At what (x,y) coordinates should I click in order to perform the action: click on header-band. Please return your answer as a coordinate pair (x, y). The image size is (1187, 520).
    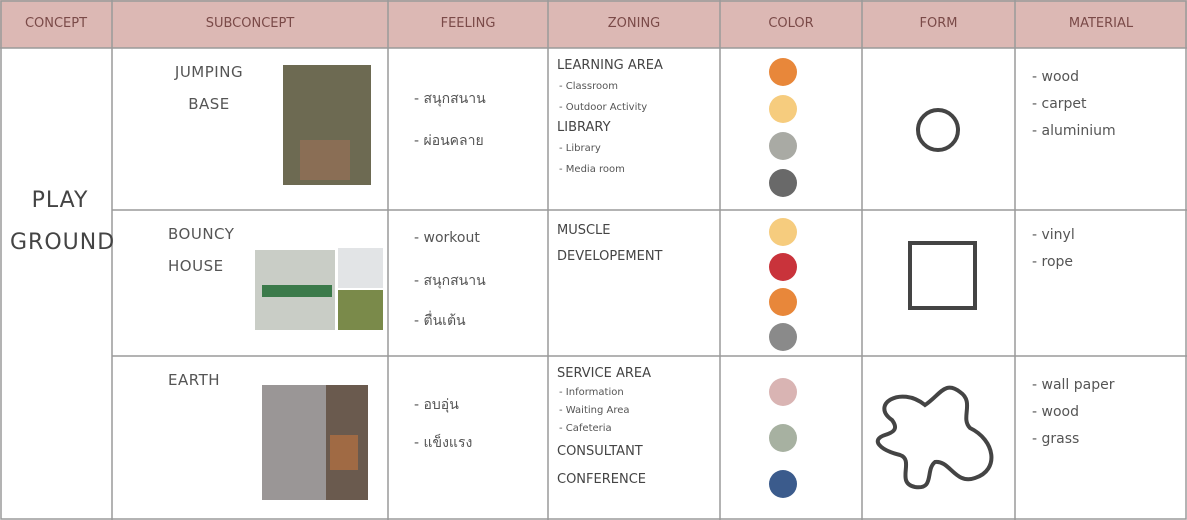
    Looking at the image, I should click on (593, 24).